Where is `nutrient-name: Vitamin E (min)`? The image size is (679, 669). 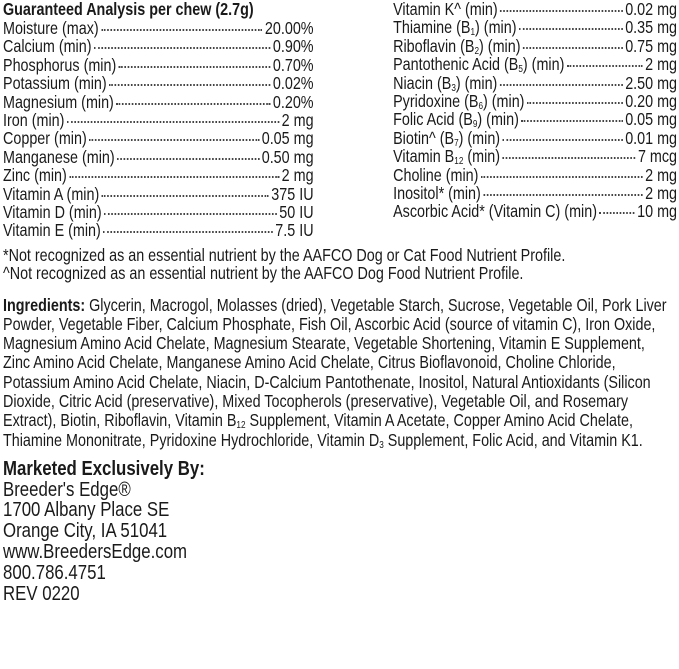 nutrient-name: Vitamin E (min) is located at coordinates (52, 230).